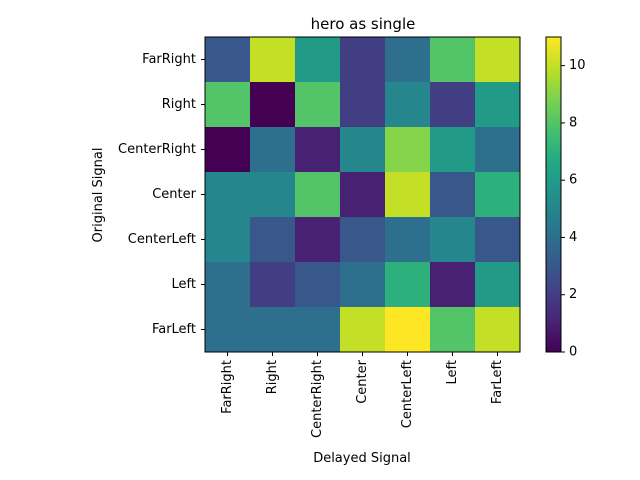 The image size is (640, 480). Describe the element at coordinates (573, 294) in the screenshot. I see `colorbar-tick-label: 2` at that location.